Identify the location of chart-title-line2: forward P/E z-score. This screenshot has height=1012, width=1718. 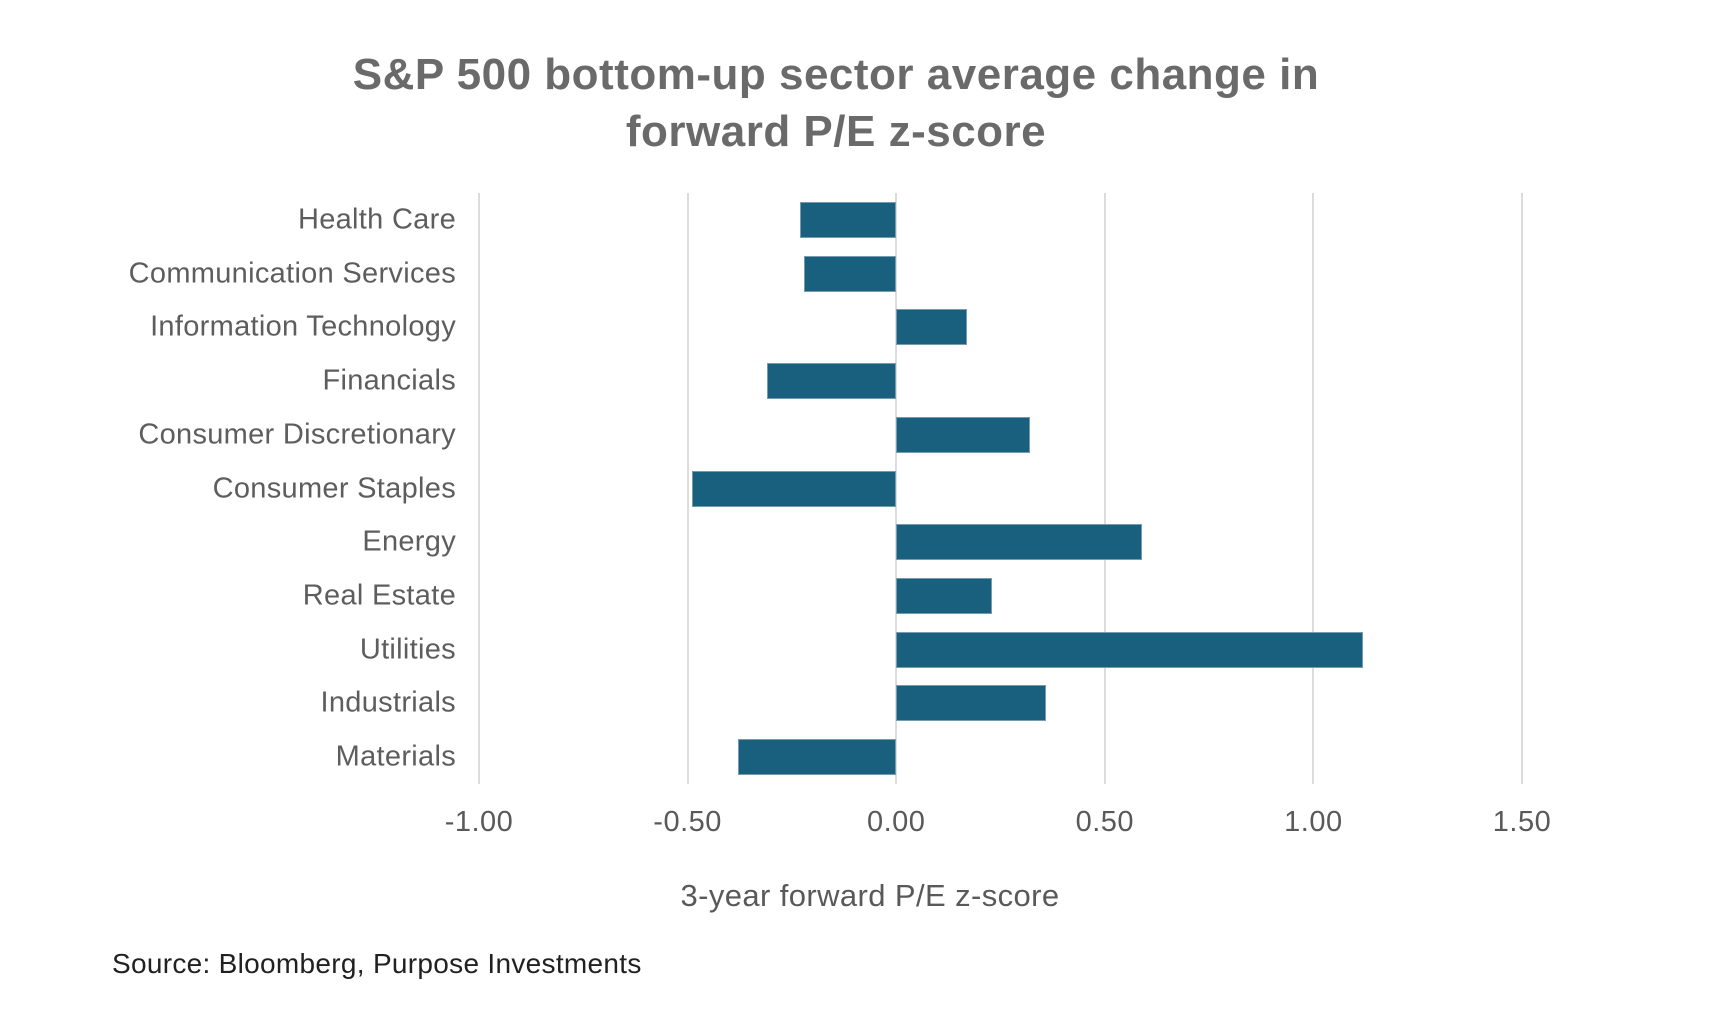
(836, 131).